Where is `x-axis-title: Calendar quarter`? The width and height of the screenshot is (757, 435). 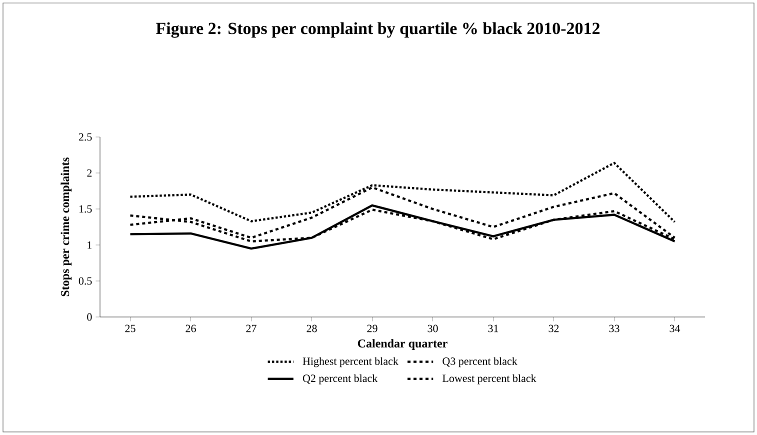
x-axis-title: Calendar quarter is located at coordinates (403, 344).